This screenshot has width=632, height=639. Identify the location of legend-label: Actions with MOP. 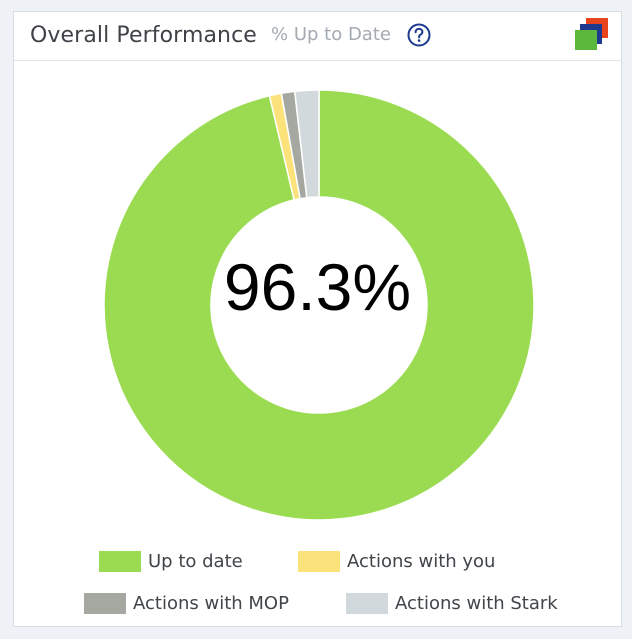
(211, 603).